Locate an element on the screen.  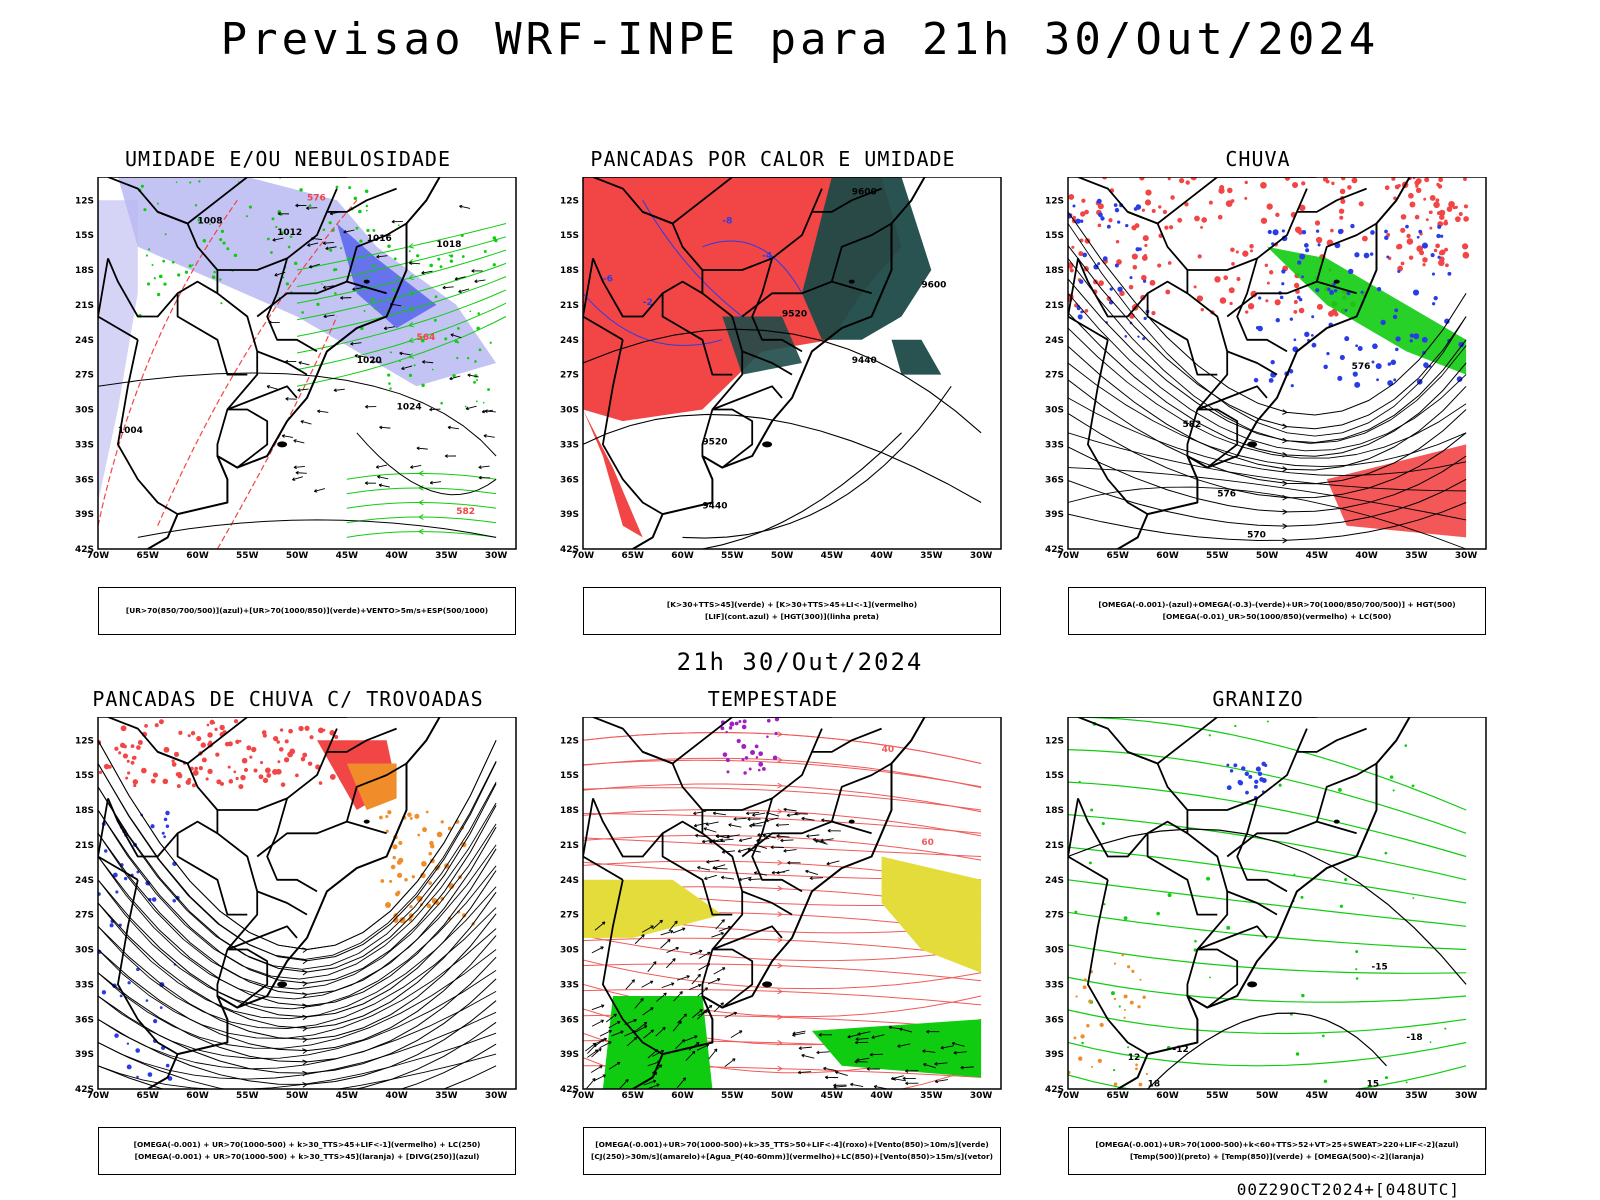
lat-tick-label: 27S is located at coordinates (84, 376).